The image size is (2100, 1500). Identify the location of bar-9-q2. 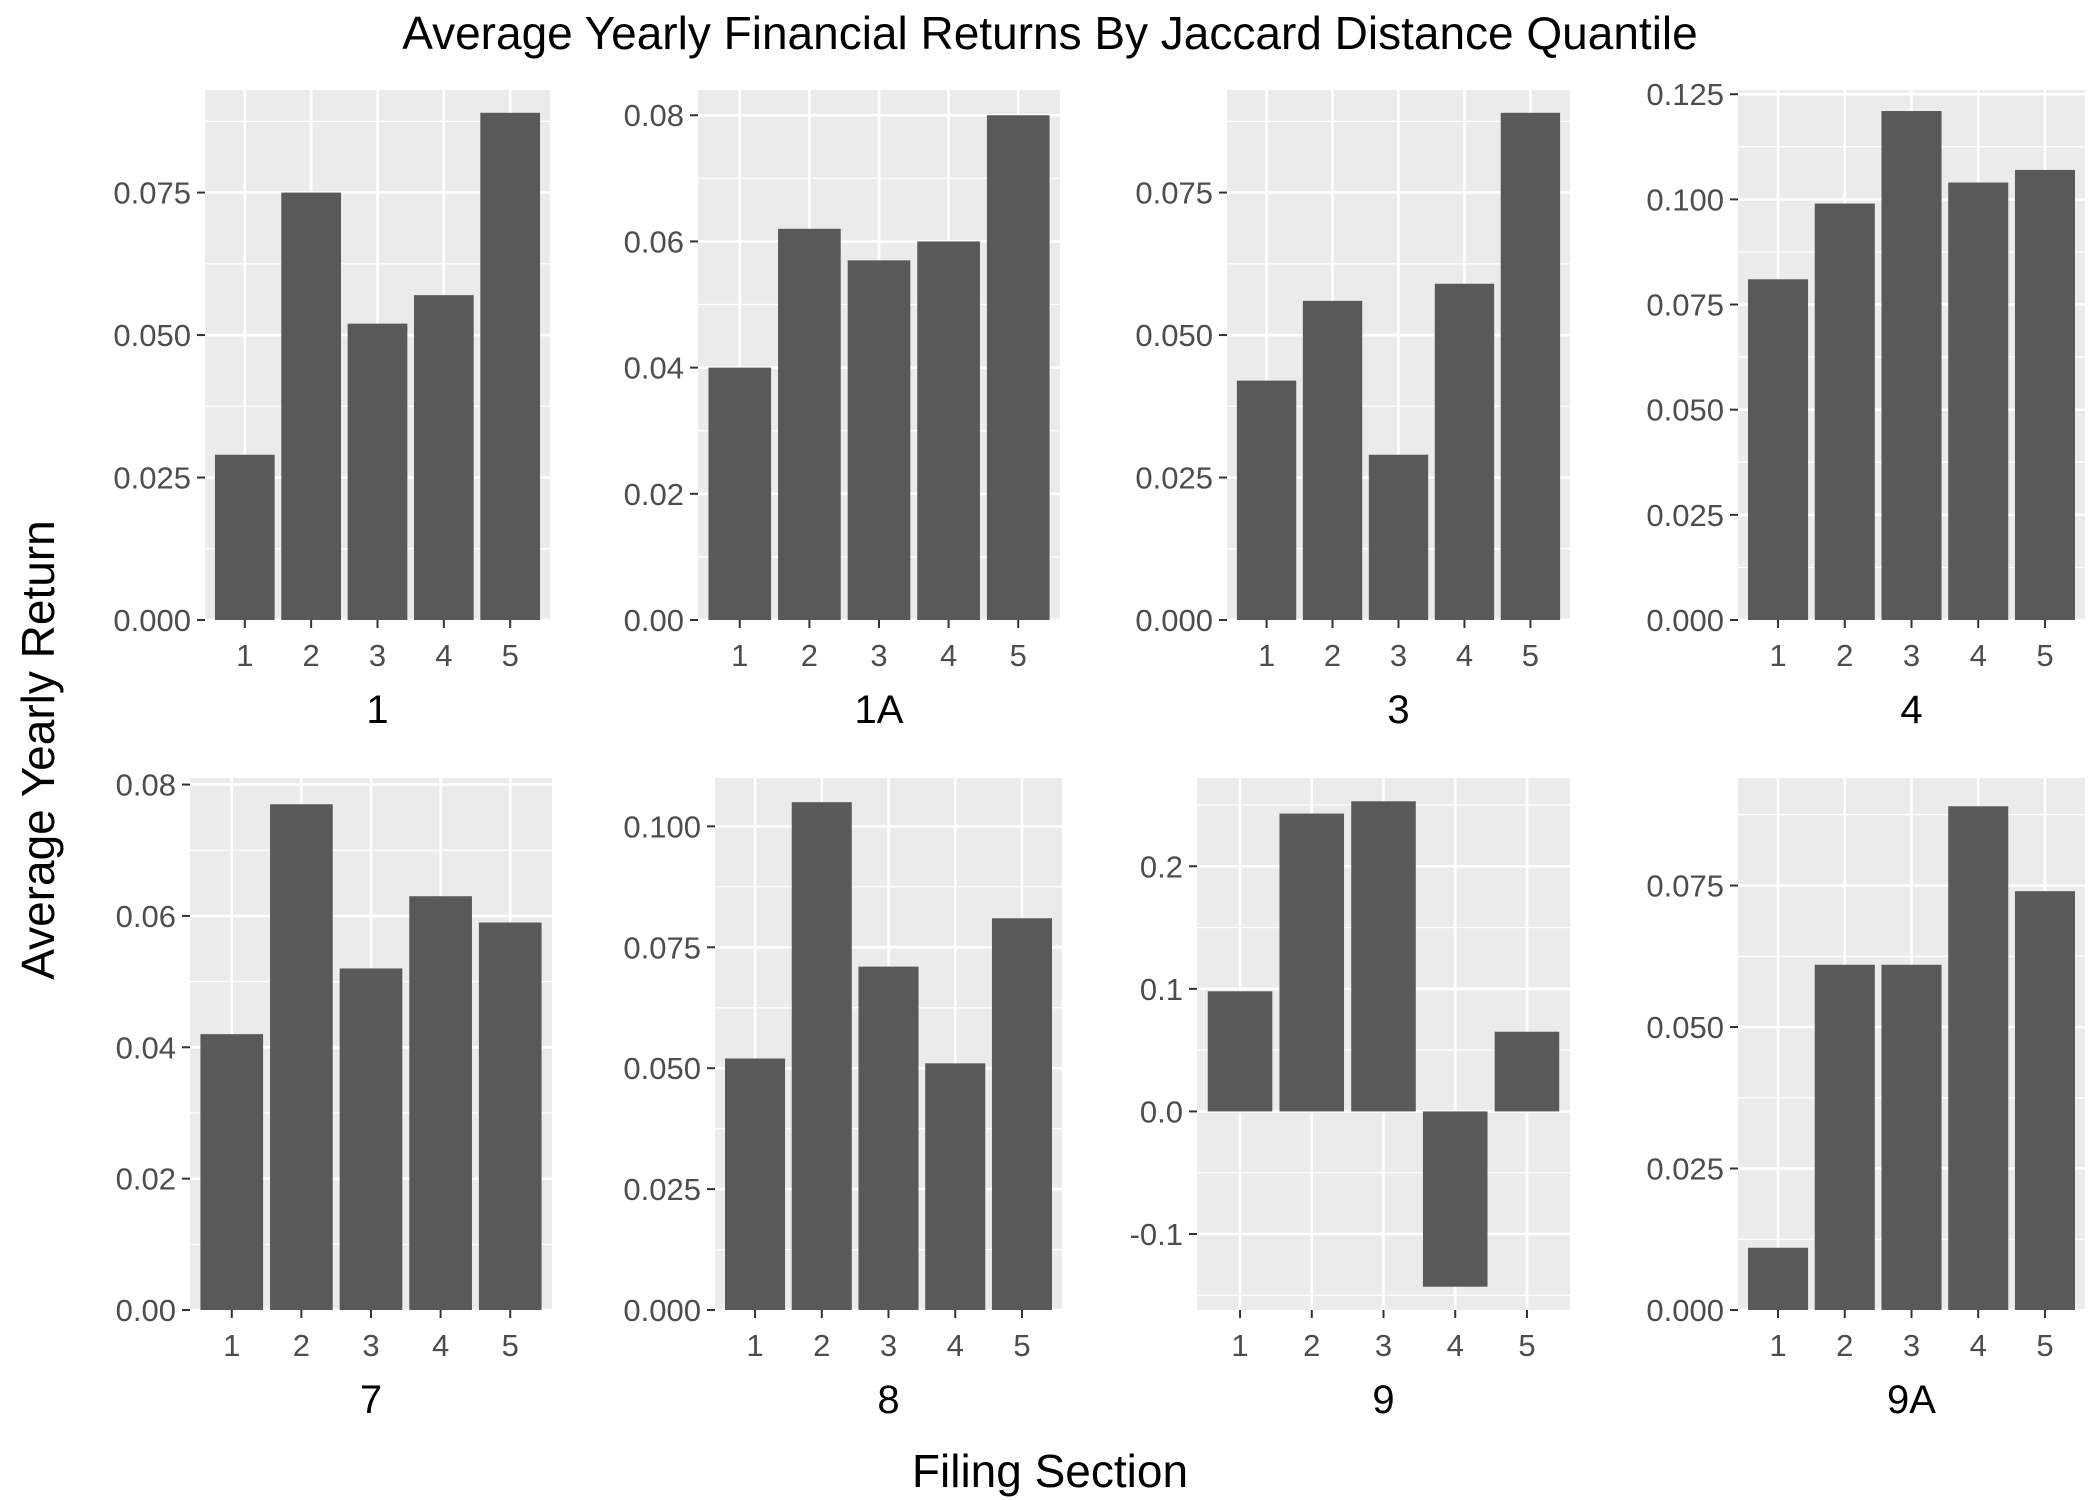
(1312, 962).